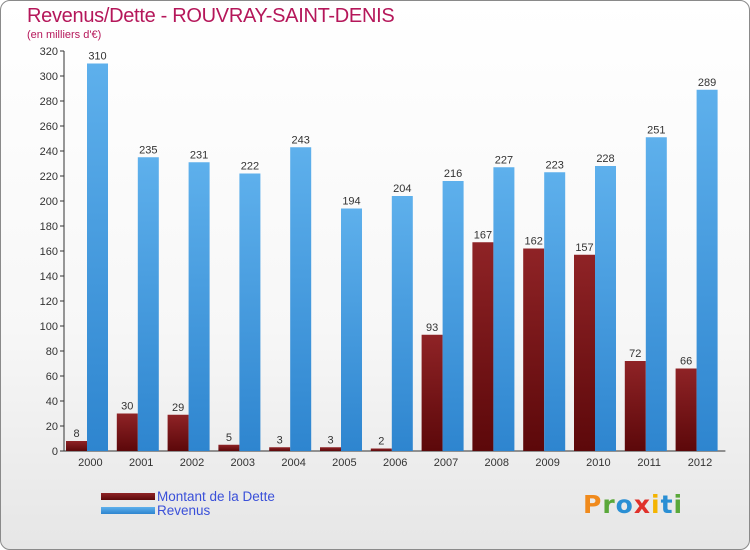 This screenshot has height=550, width=750. What do you see at coordinates (52, 402) in the screenshot?
I see `y-tick-label: 40` at bounding box center [52, 402].